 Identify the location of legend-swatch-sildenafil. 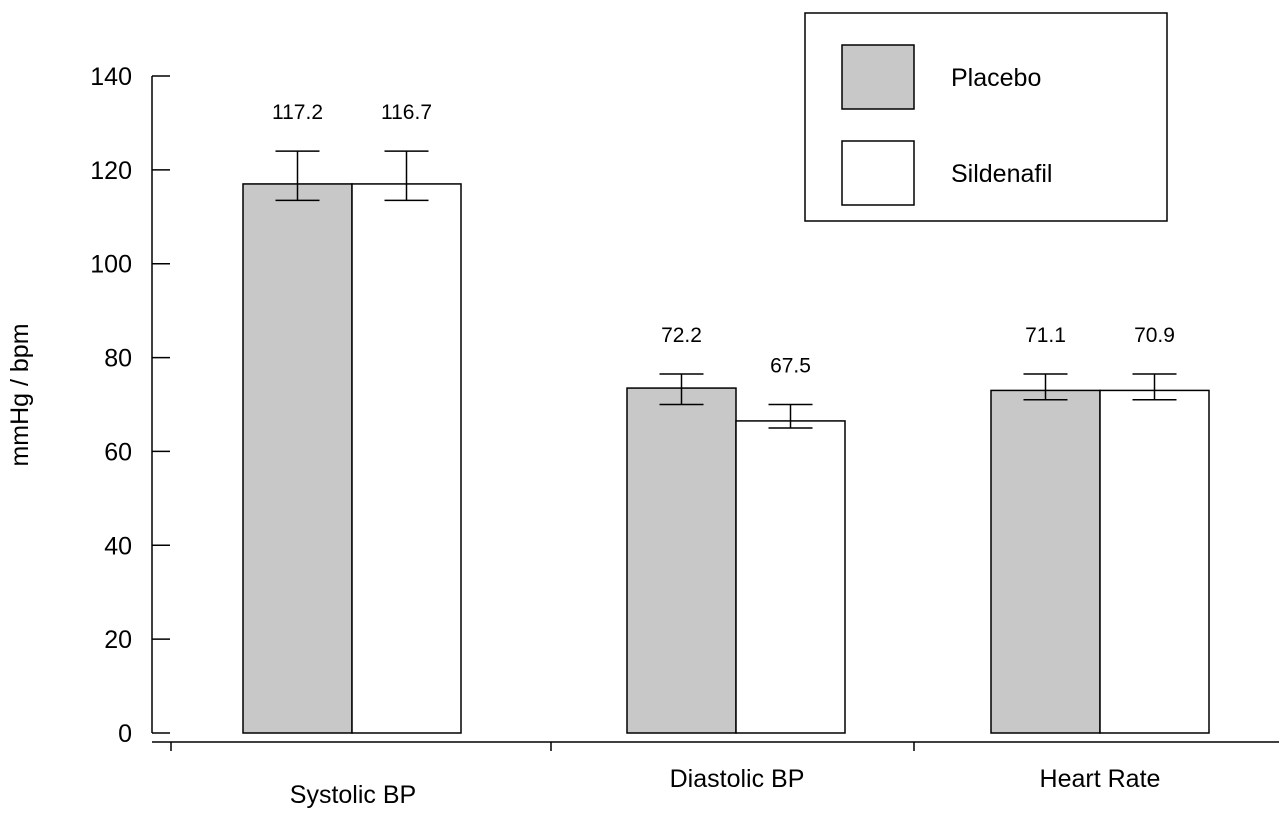
(878, 173).